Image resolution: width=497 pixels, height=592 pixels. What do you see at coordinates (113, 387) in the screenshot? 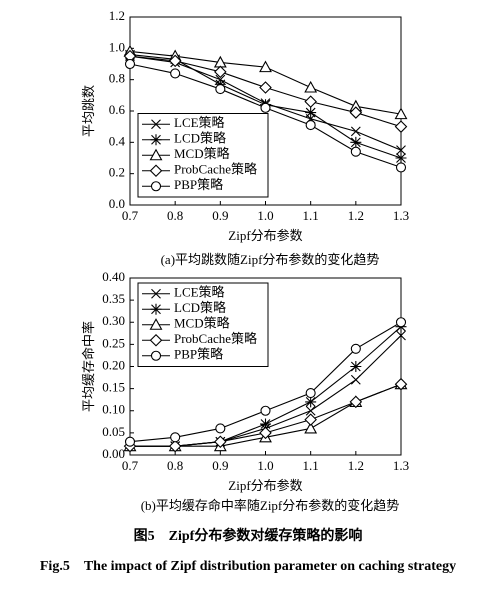
I see `y-tick-label: 0.15` at bounding box center [113, 387].